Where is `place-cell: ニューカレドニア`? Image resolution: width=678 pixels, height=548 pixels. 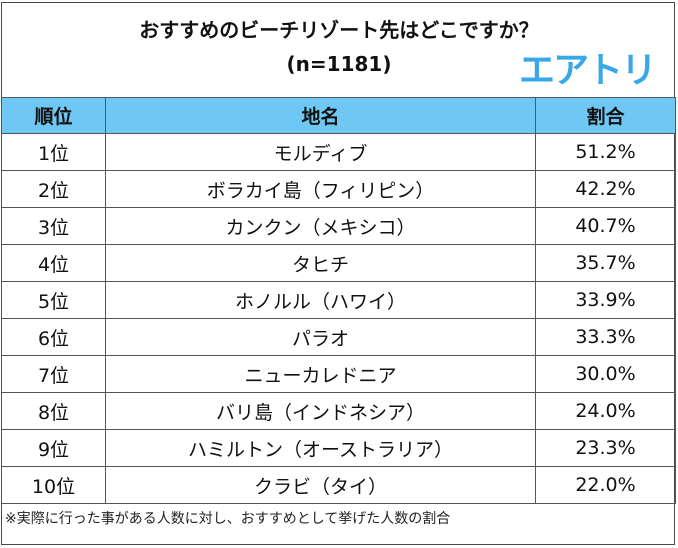
place-cell: ニューカレドニア is located at coordinates (320, 374).